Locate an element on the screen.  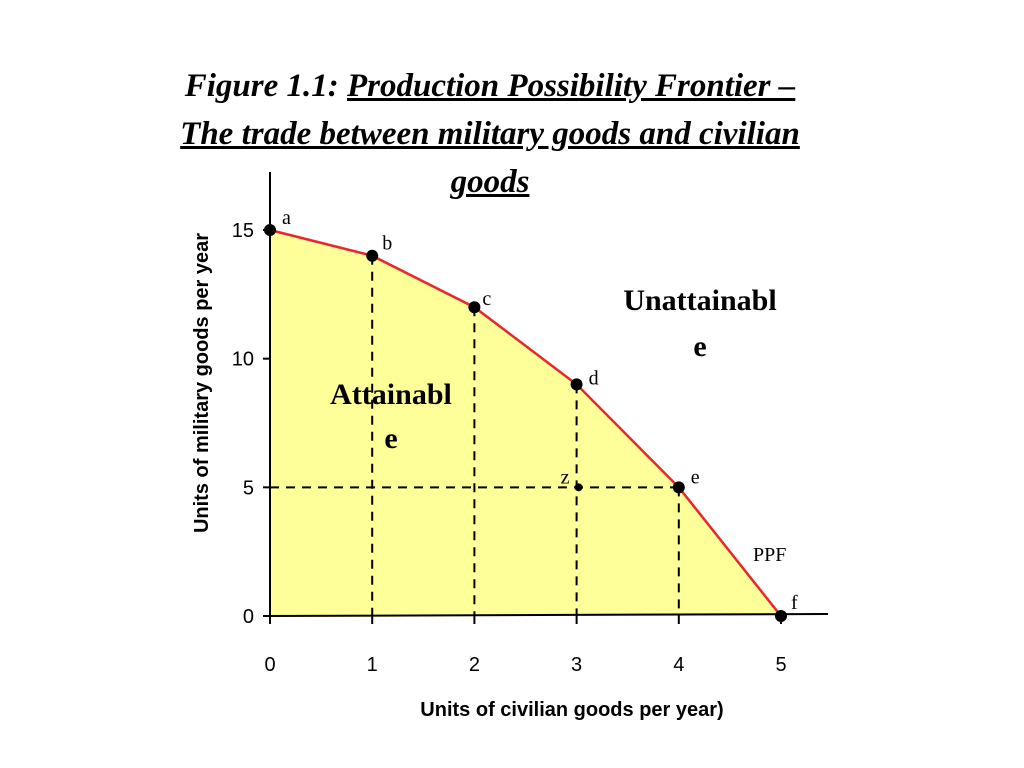
region-label-attainable-cont: e is located at coordinates (390, 438).